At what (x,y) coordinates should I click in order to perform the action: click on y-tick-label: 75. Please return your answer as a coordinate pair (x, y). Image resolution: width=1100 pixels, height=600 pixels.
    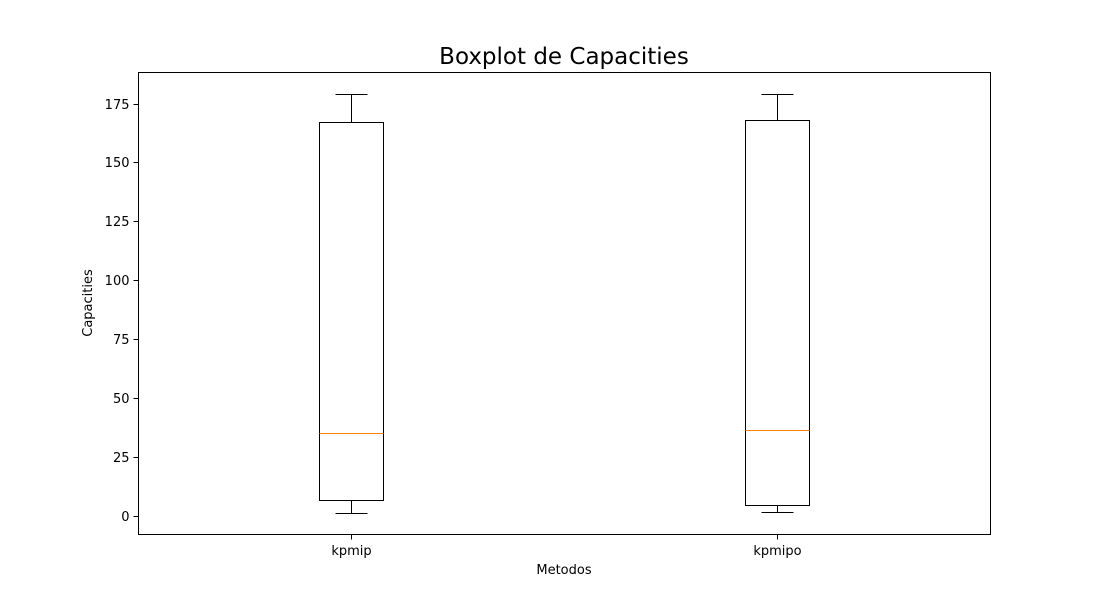
    Looking at the image, I should click on (121, 340).